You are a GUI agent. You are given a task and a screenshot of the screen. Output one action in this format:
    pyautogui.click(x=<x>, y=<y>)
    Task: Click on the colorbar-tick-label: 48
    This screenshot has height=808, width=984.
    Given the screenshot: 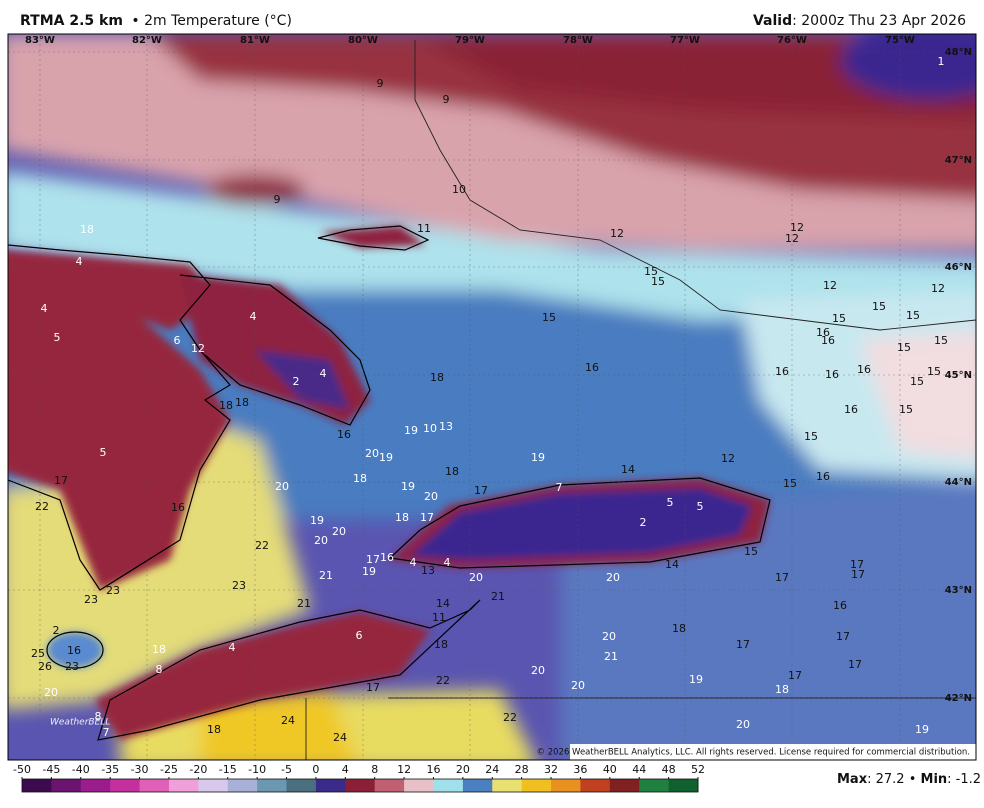 What is the action you would take?
    pyautogui.click(x=669, y=769)
    